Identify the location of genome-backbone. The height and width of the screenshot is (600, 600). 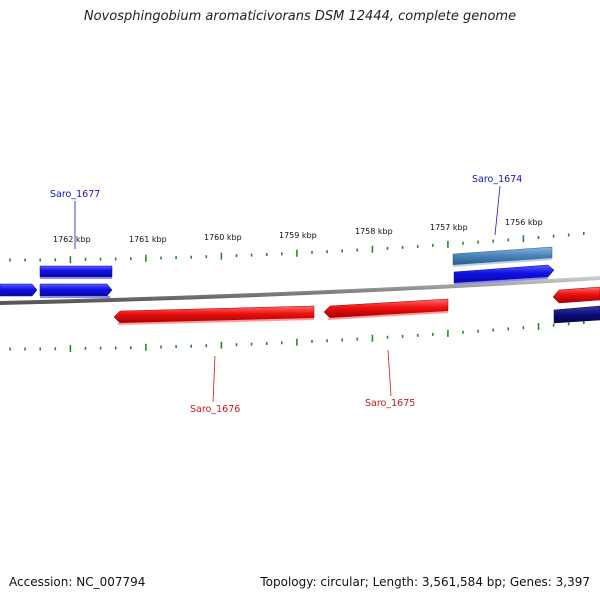
(300, 290).